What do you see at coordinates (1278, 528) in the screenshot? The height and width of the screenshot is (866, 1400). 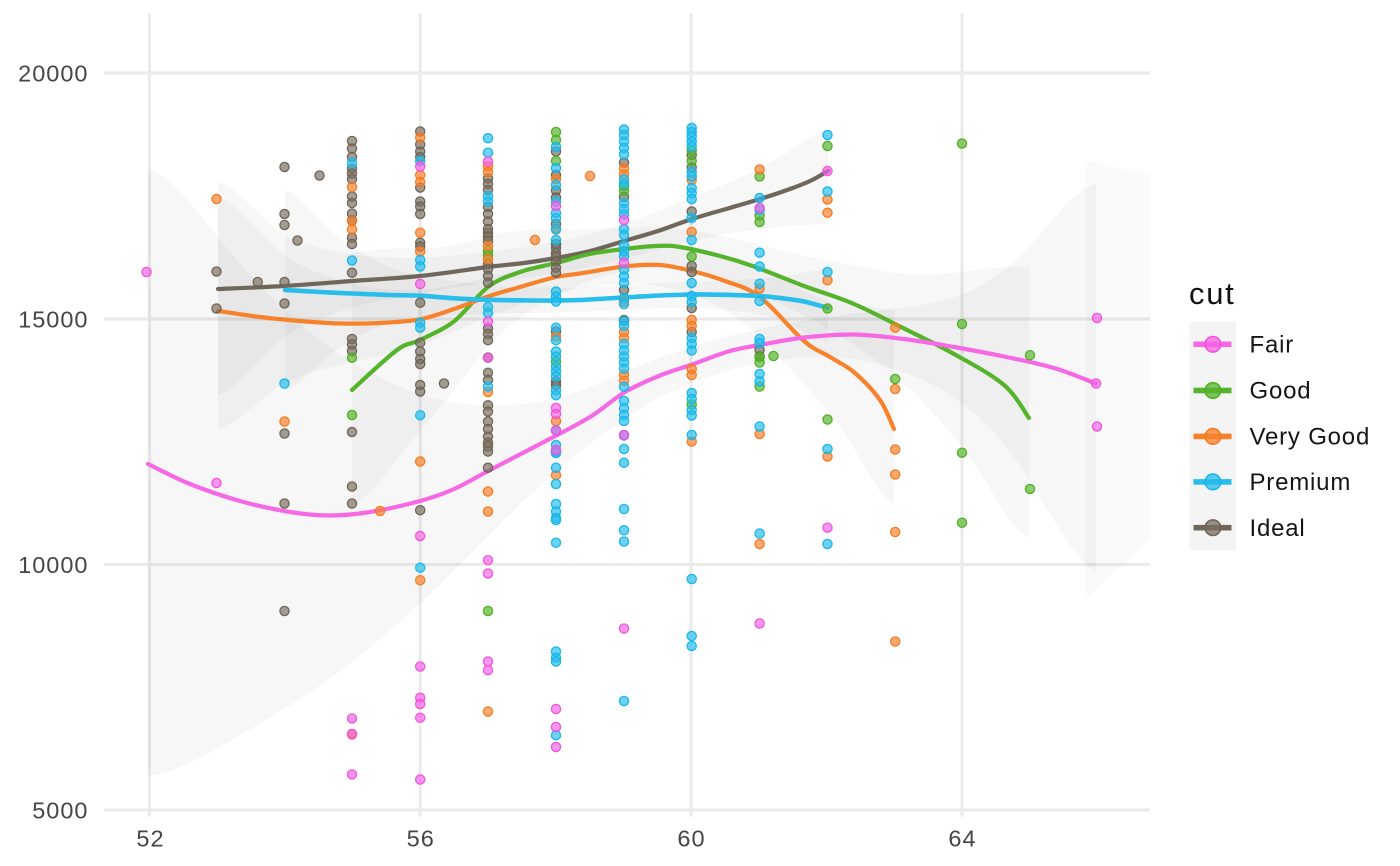 I see `svg-text: Ideal` at bounding box center [1278, 528].